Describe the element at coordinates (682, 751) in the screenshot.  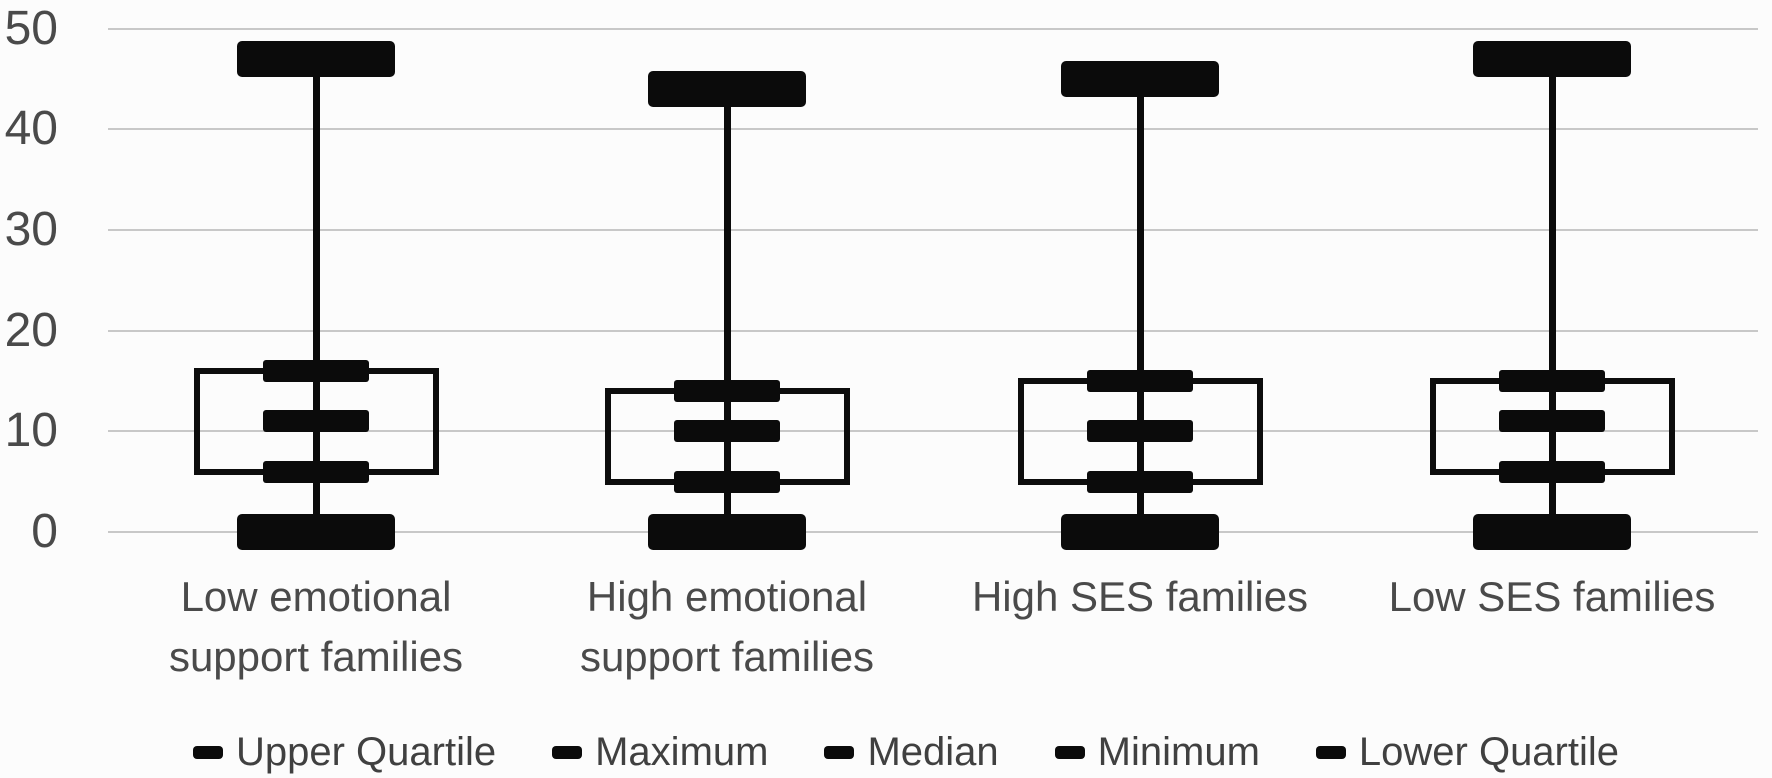
I see `legend-label: Maximum` at that location.